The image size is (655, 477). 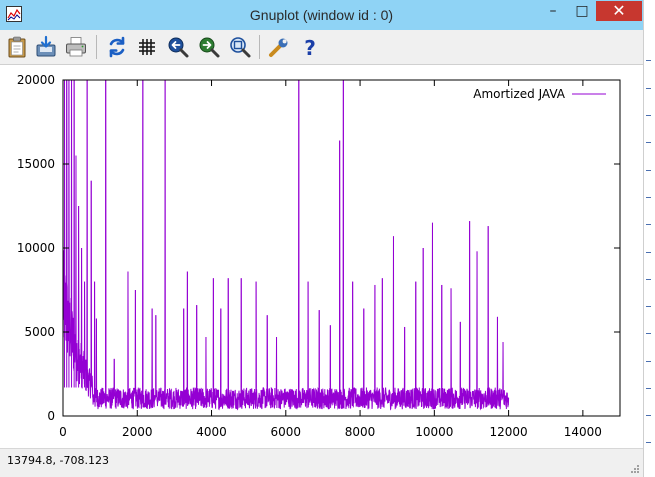 What do you see at coordinates (39, 332) in the screenshot?
I see `y-tick-label: 5000` at bounding box center [39, 332].